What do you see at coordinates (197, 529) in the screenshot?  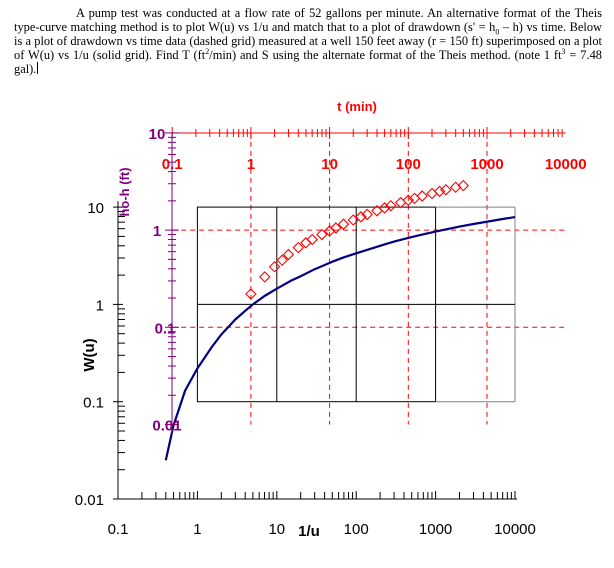 I see `inverse-u-axis-tick-label: 1` at bounding box center [197, 529].